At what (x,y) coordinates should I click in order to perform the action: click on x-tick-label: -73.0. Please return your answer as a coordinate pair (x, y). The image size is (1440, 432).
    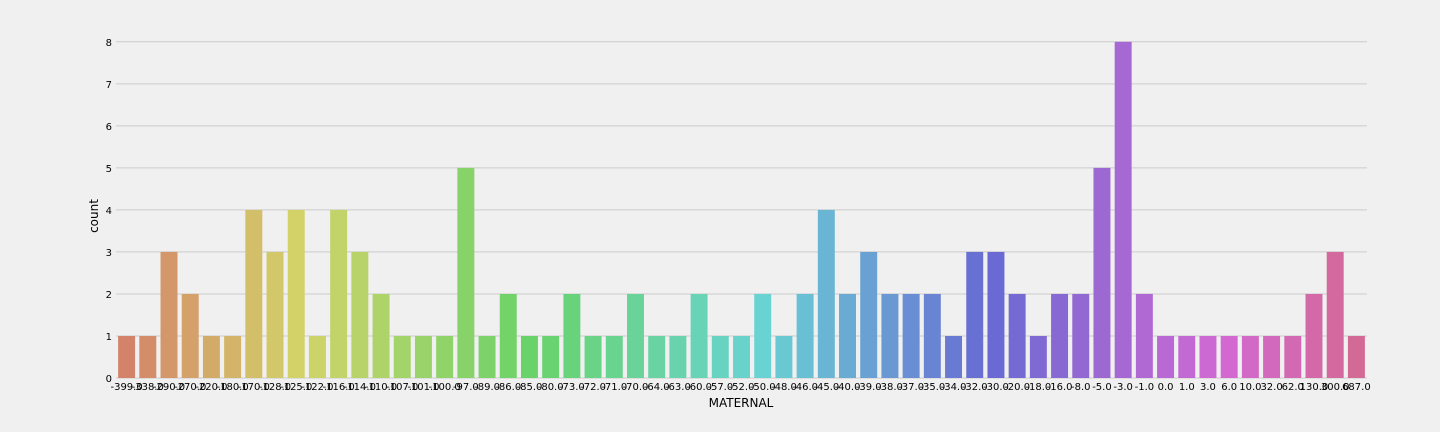
    Looking at the image, I should click on (572, 387).